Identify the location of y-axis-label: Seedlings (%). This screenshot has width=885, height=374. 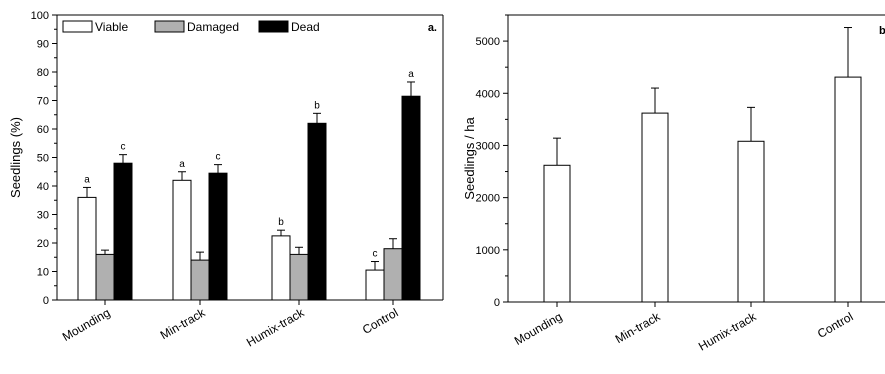
(15, 157).